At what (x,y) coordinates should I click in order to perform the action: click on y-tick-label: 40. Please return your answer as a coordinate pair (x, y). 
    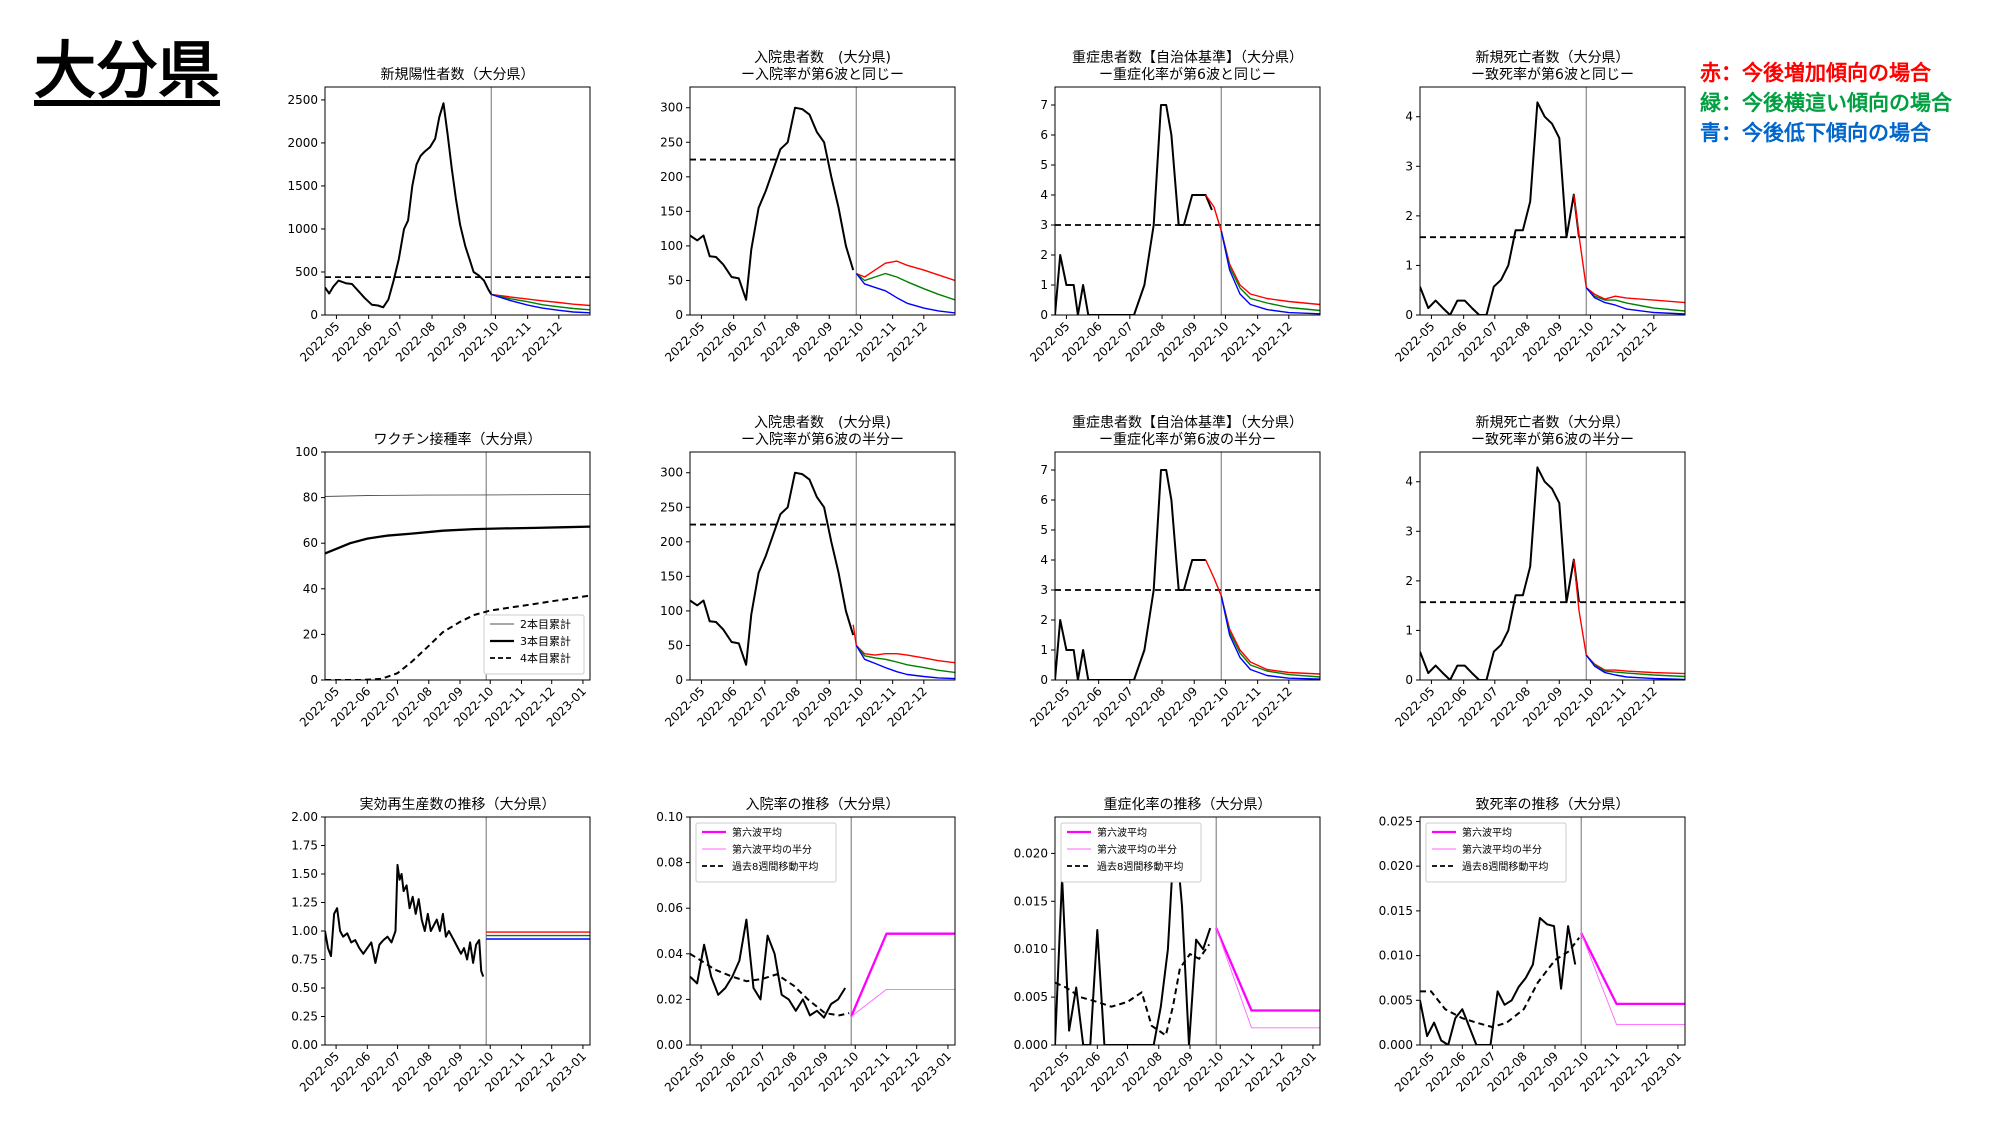
    Looking at the image, I should click on (310, 589).